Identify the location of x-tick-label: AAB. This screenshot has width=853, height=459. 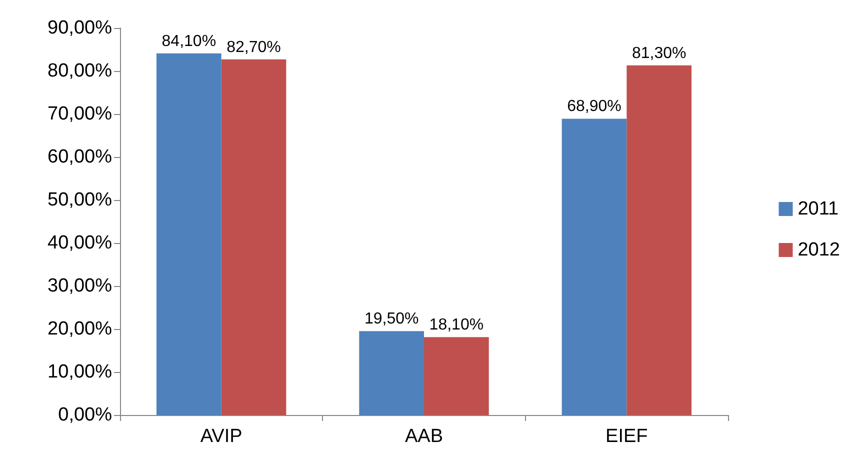
(424, 436).